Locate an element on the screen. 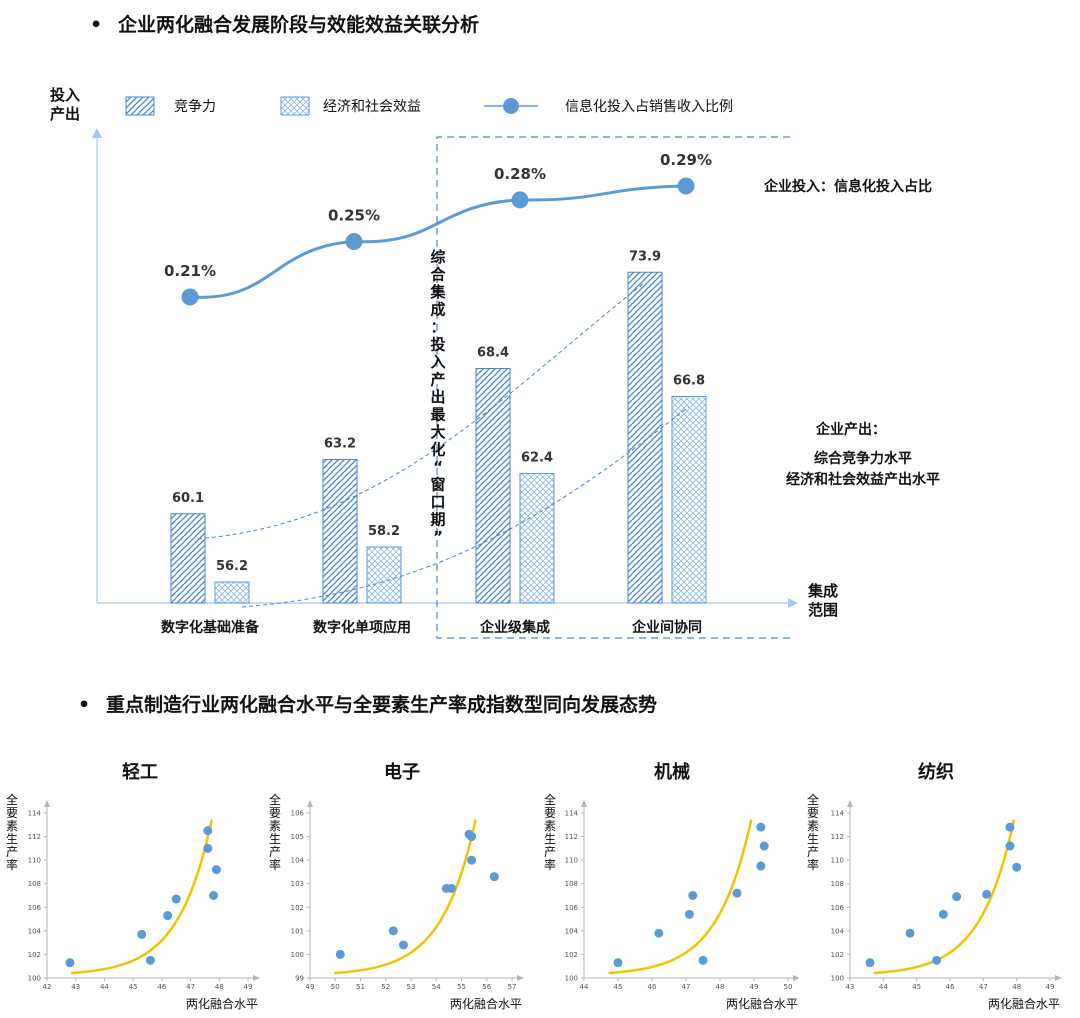 The width and height of the screenshot is (1080, 1018). x-axis-title-line1: 集成 is located at coordinates (822, 591).